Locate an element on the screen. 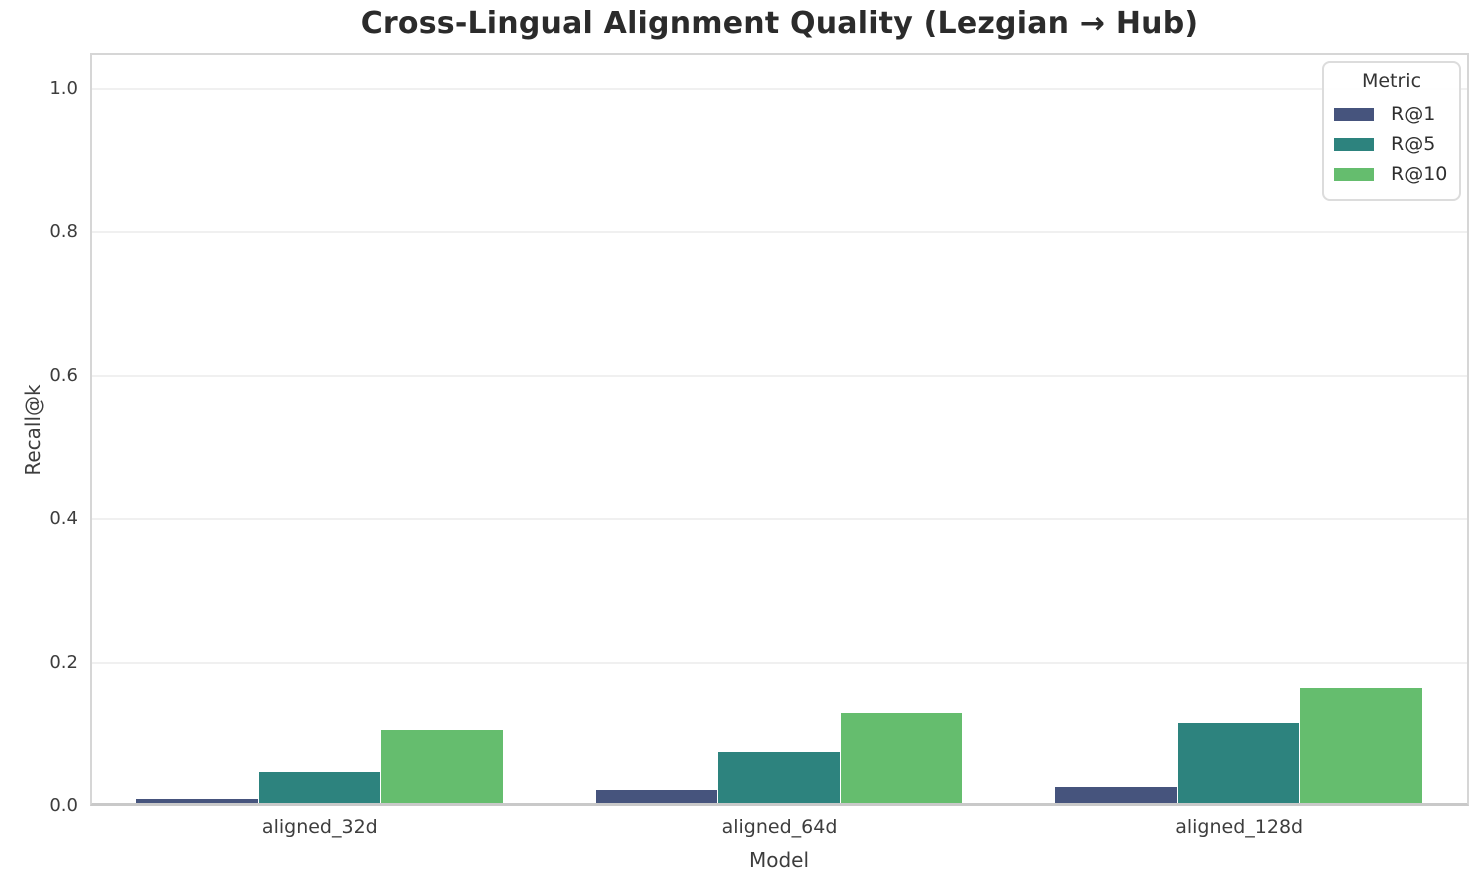 The image size is (1484, 885). y-tick-label: 0.6 is located at coordinates (63, 375).